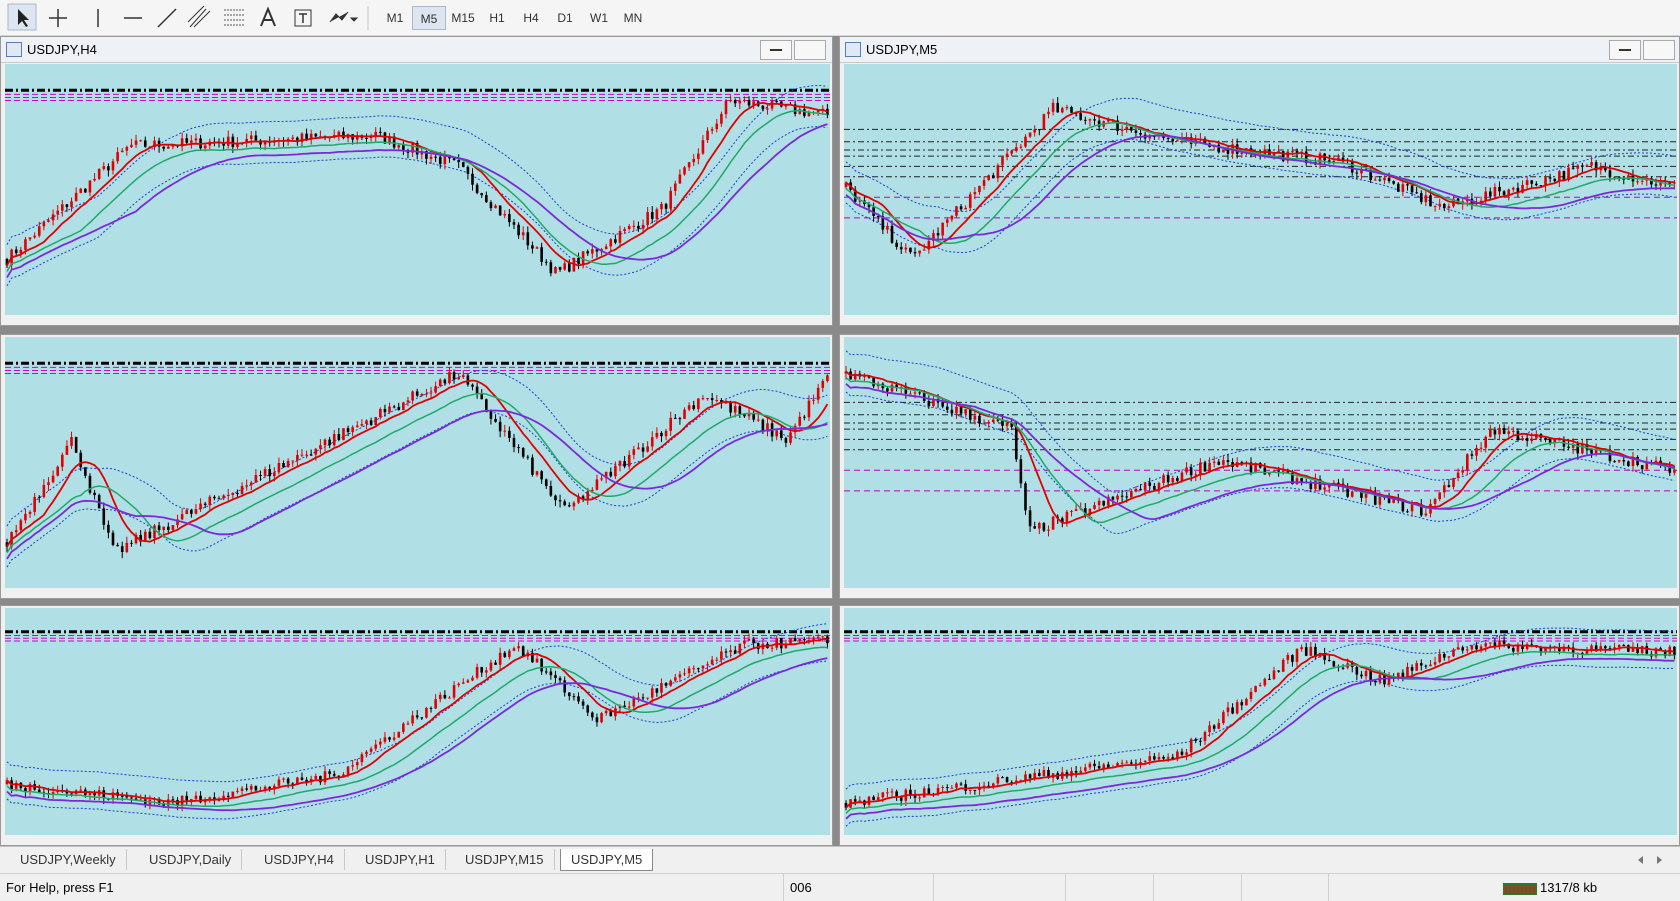 The width and height of the screenshot is (1680, 901). I want to click on chart-tab: USDJPY,H1, so click(400, 859).